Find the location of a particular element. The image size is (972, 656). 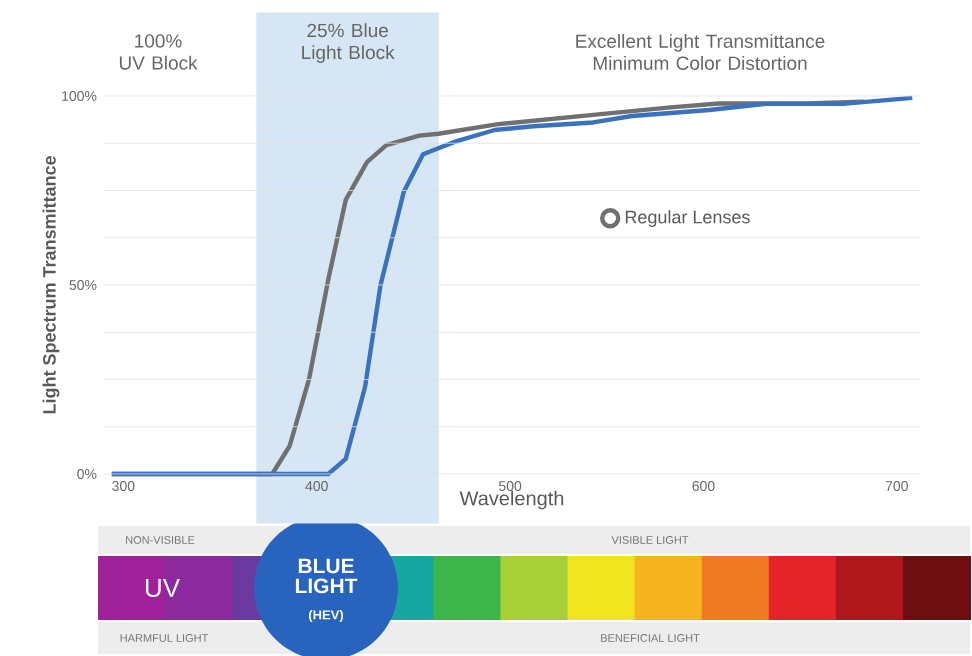

y-axis-title: Light Spectrum Transmittance is located at coordinates (51, 285).